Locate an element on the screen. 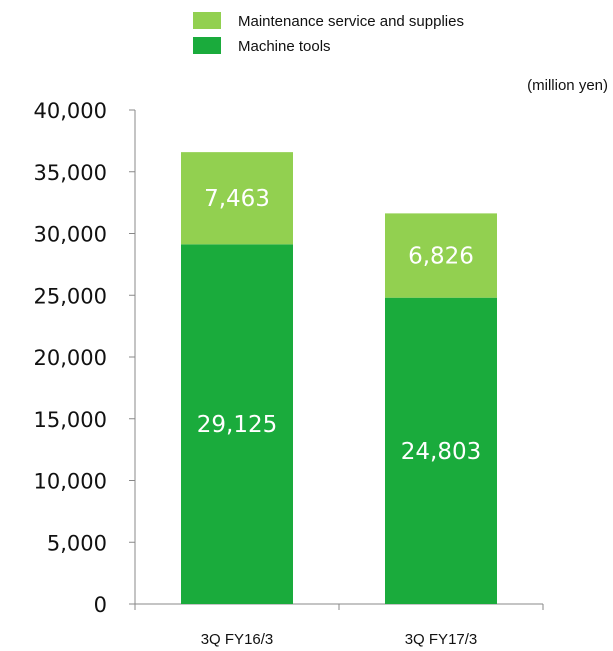 The image size is (613, 651). x-tick-label: 3Q FY17/3 is located at coordinates (441, 639).